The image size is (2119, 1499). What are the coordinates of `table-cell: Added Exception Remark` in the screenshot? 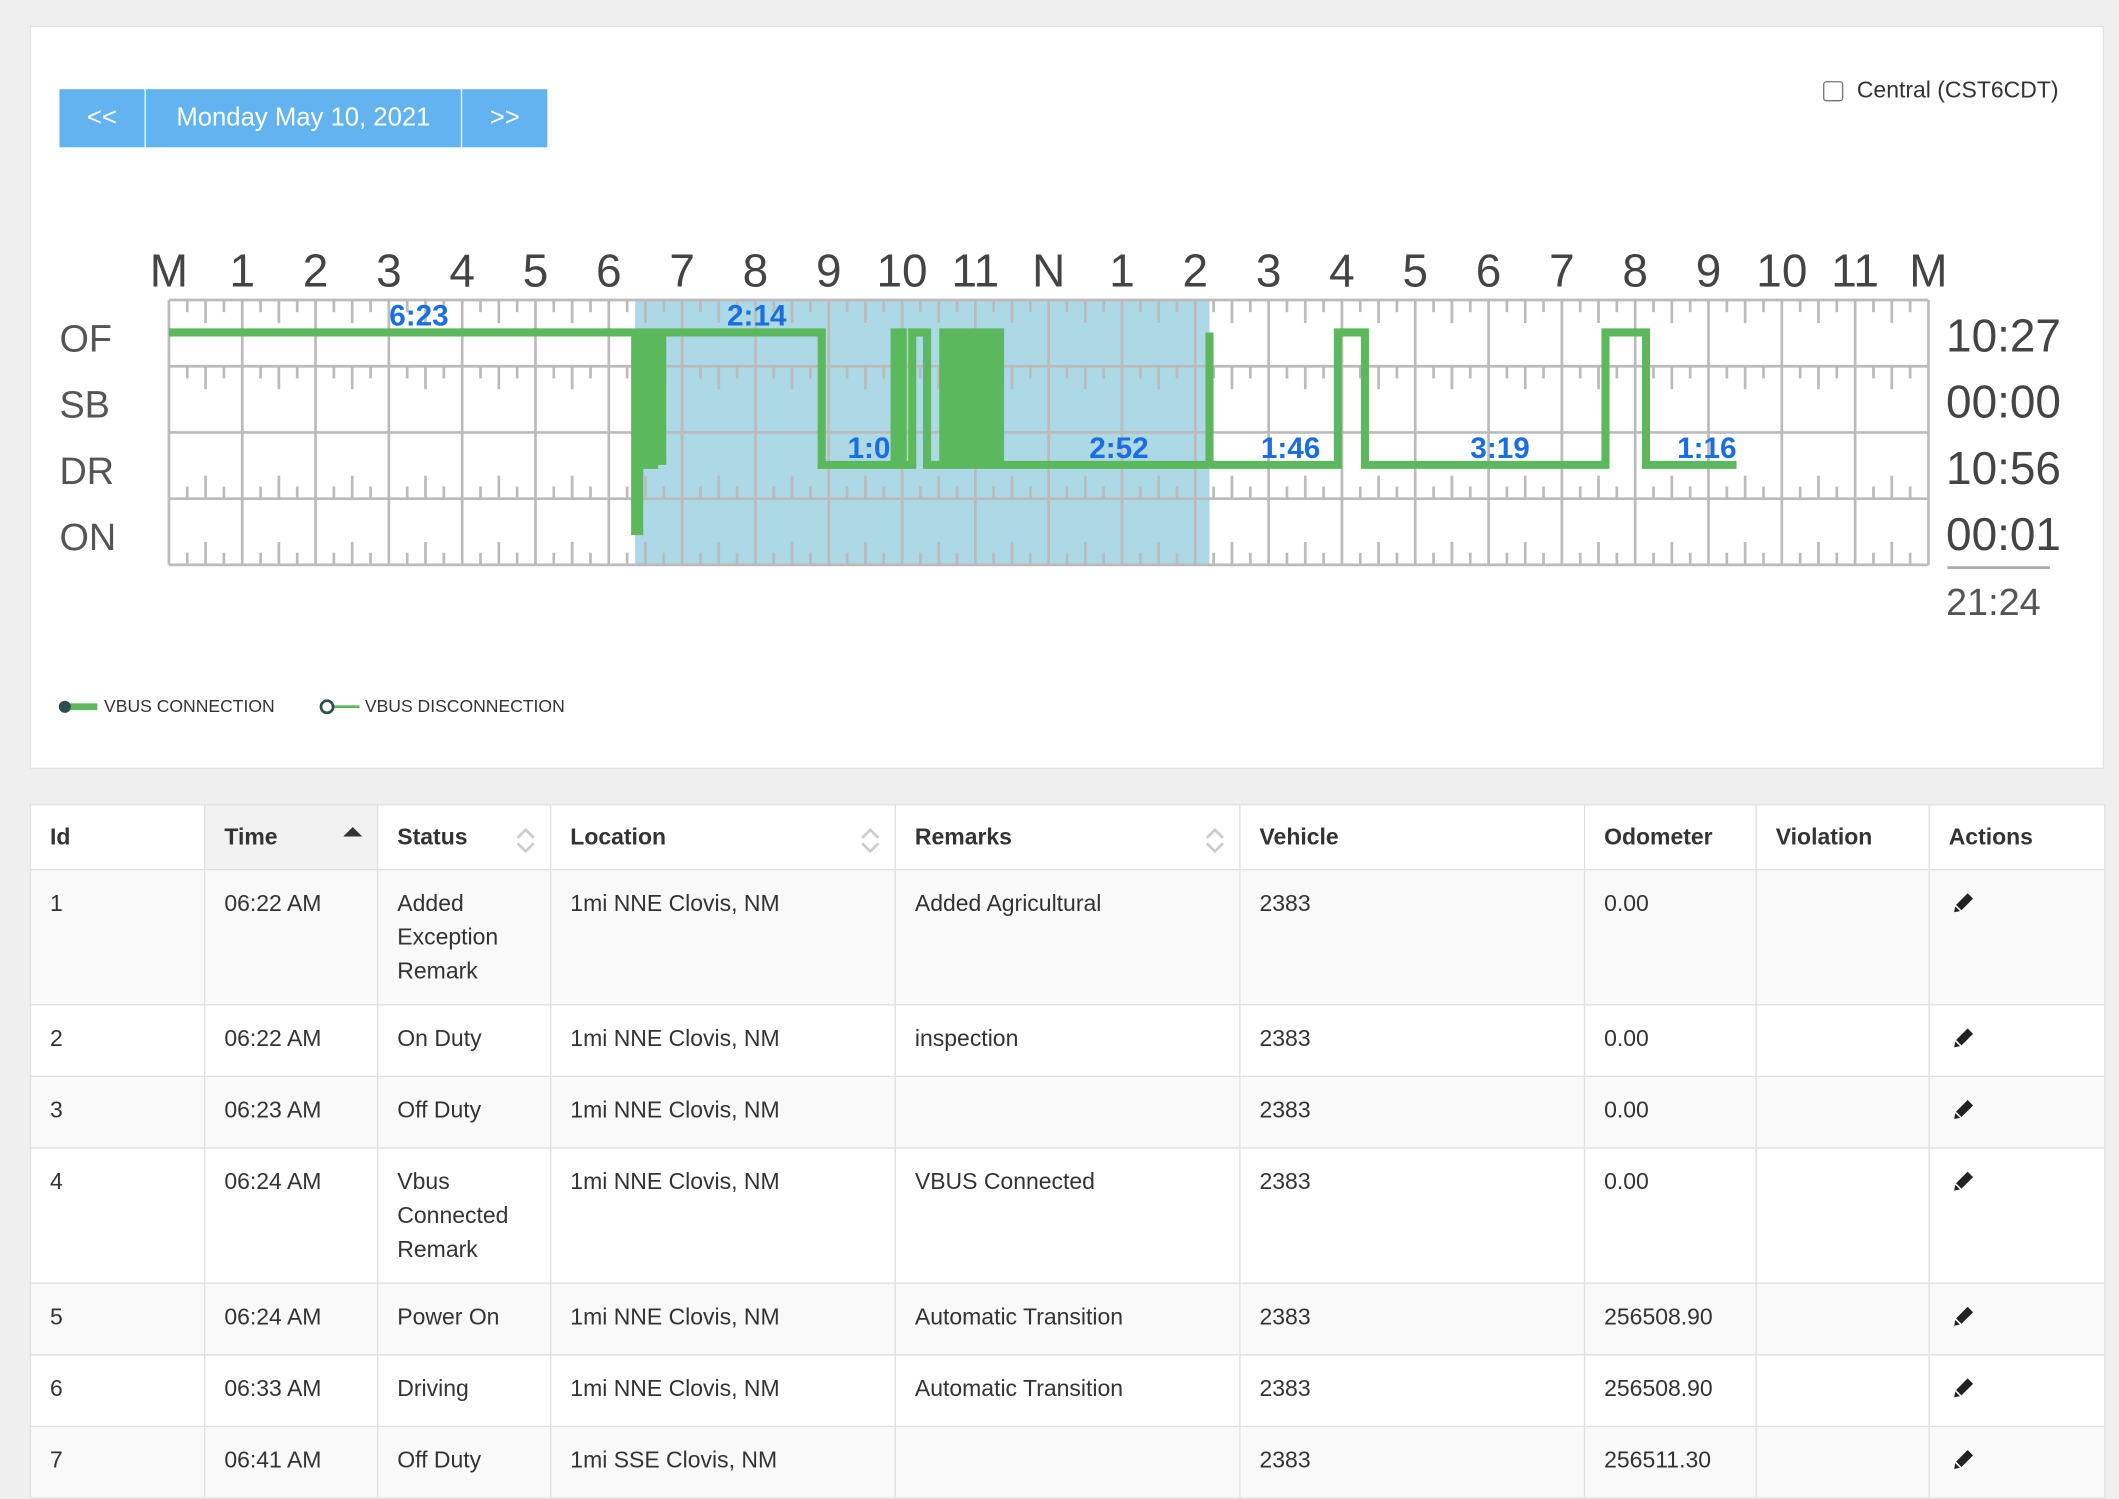 It's located at (464, 937).